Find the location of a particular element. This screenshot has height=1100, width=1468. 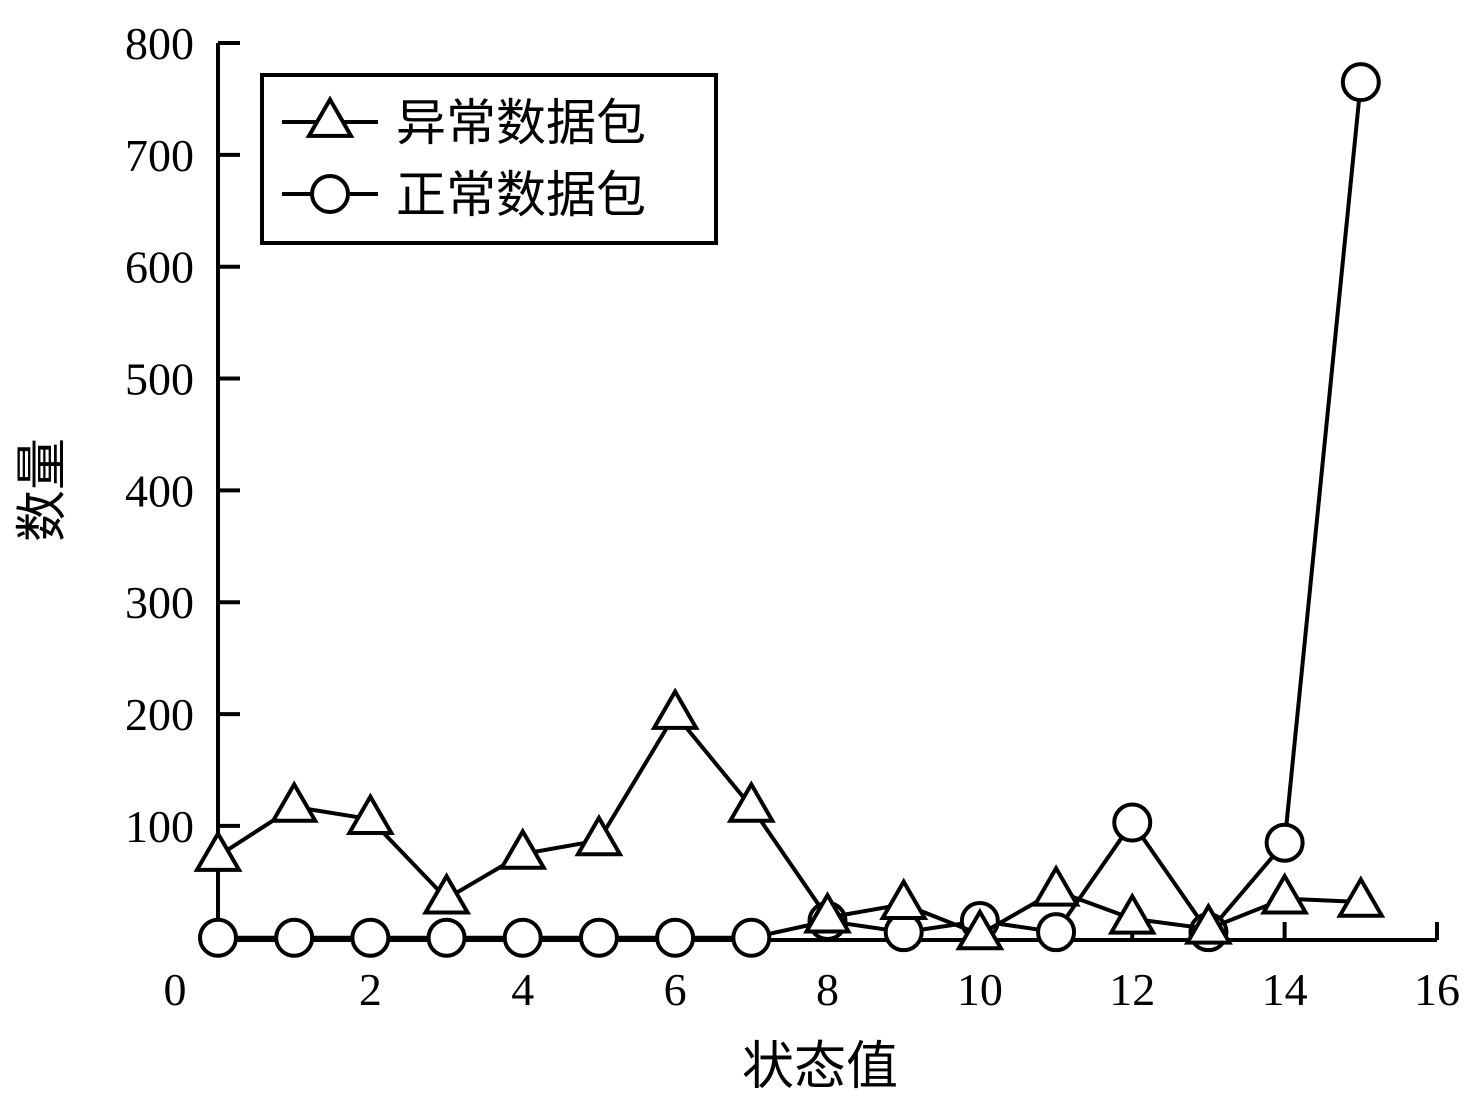

y-tick-label: 700 is located at coordinates (159, 155).